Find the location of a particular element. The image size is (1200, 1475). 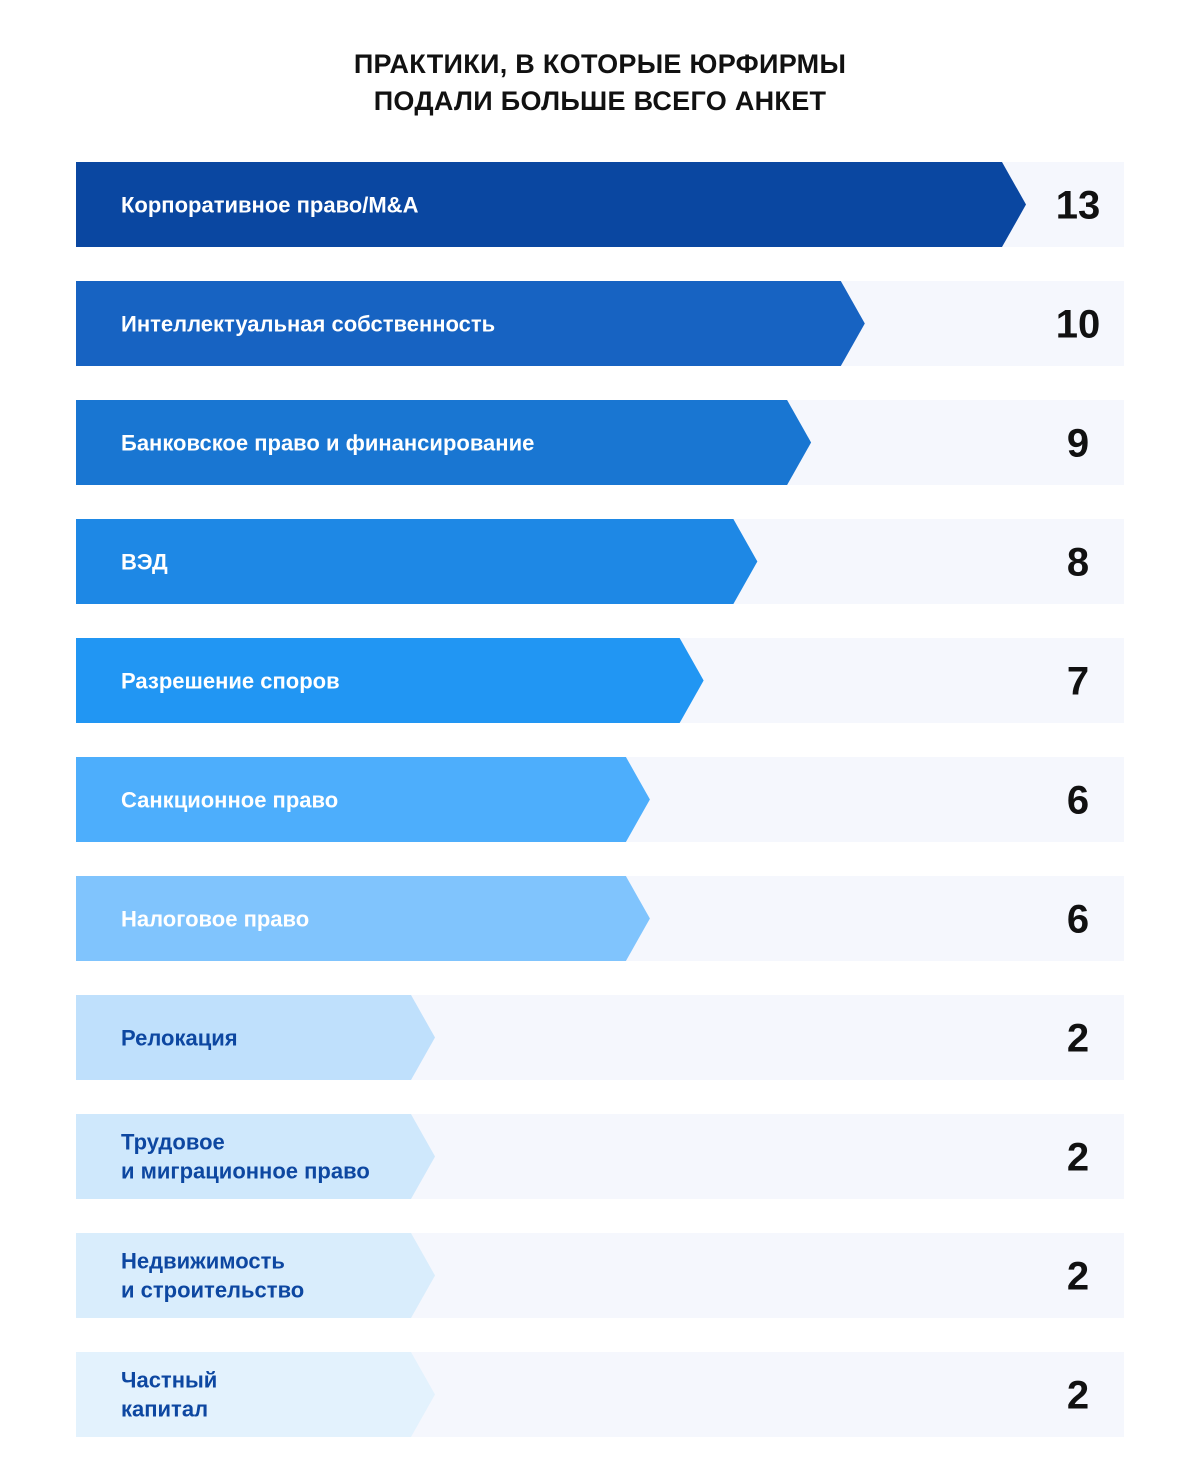

bar-label-line: Частный is located at coordinates (169, 1380).